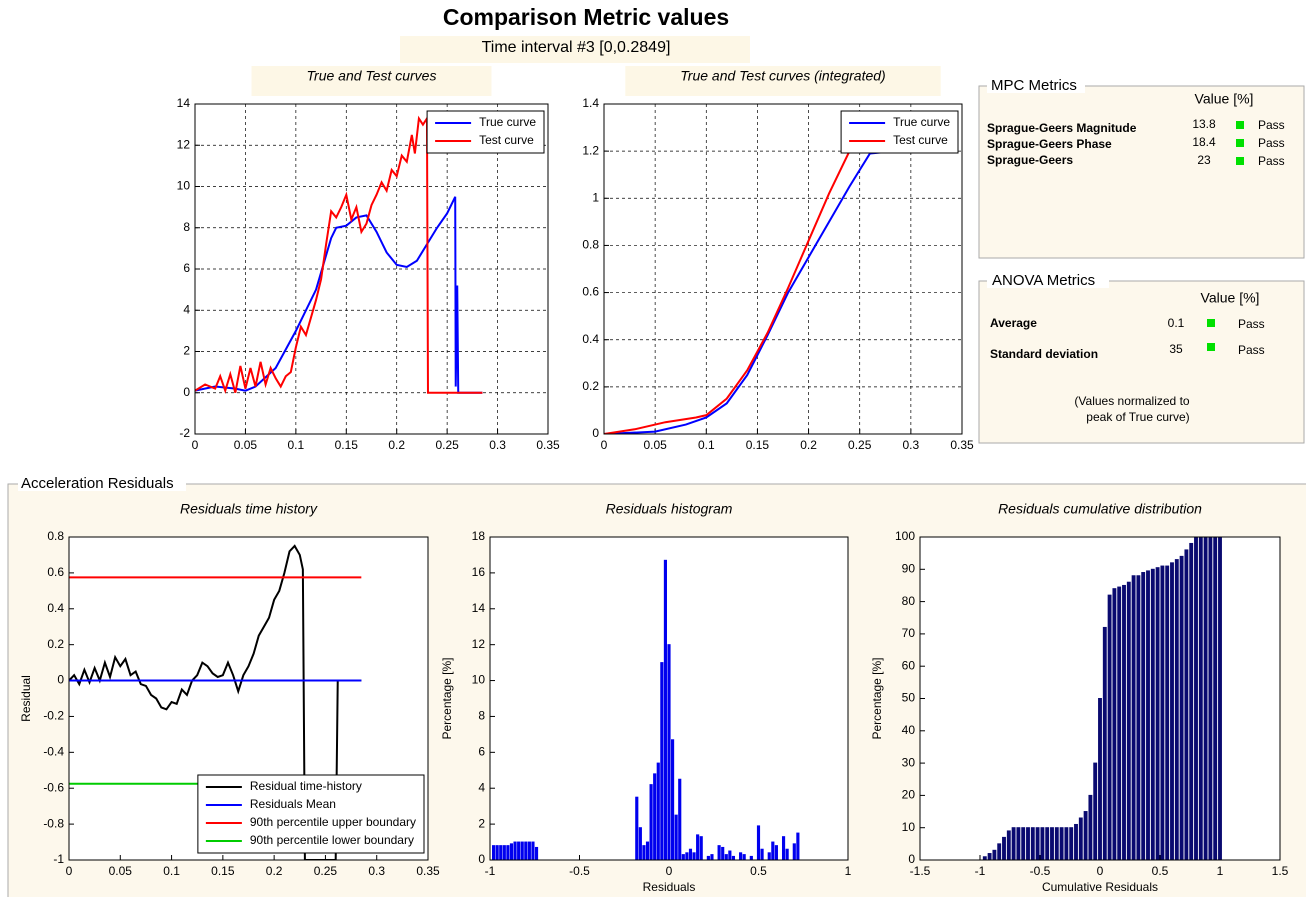  What do you see at coordinates (479, 536) in the screenshot?
I see `y-tick-label: 18` at bounding box center [479, 536].